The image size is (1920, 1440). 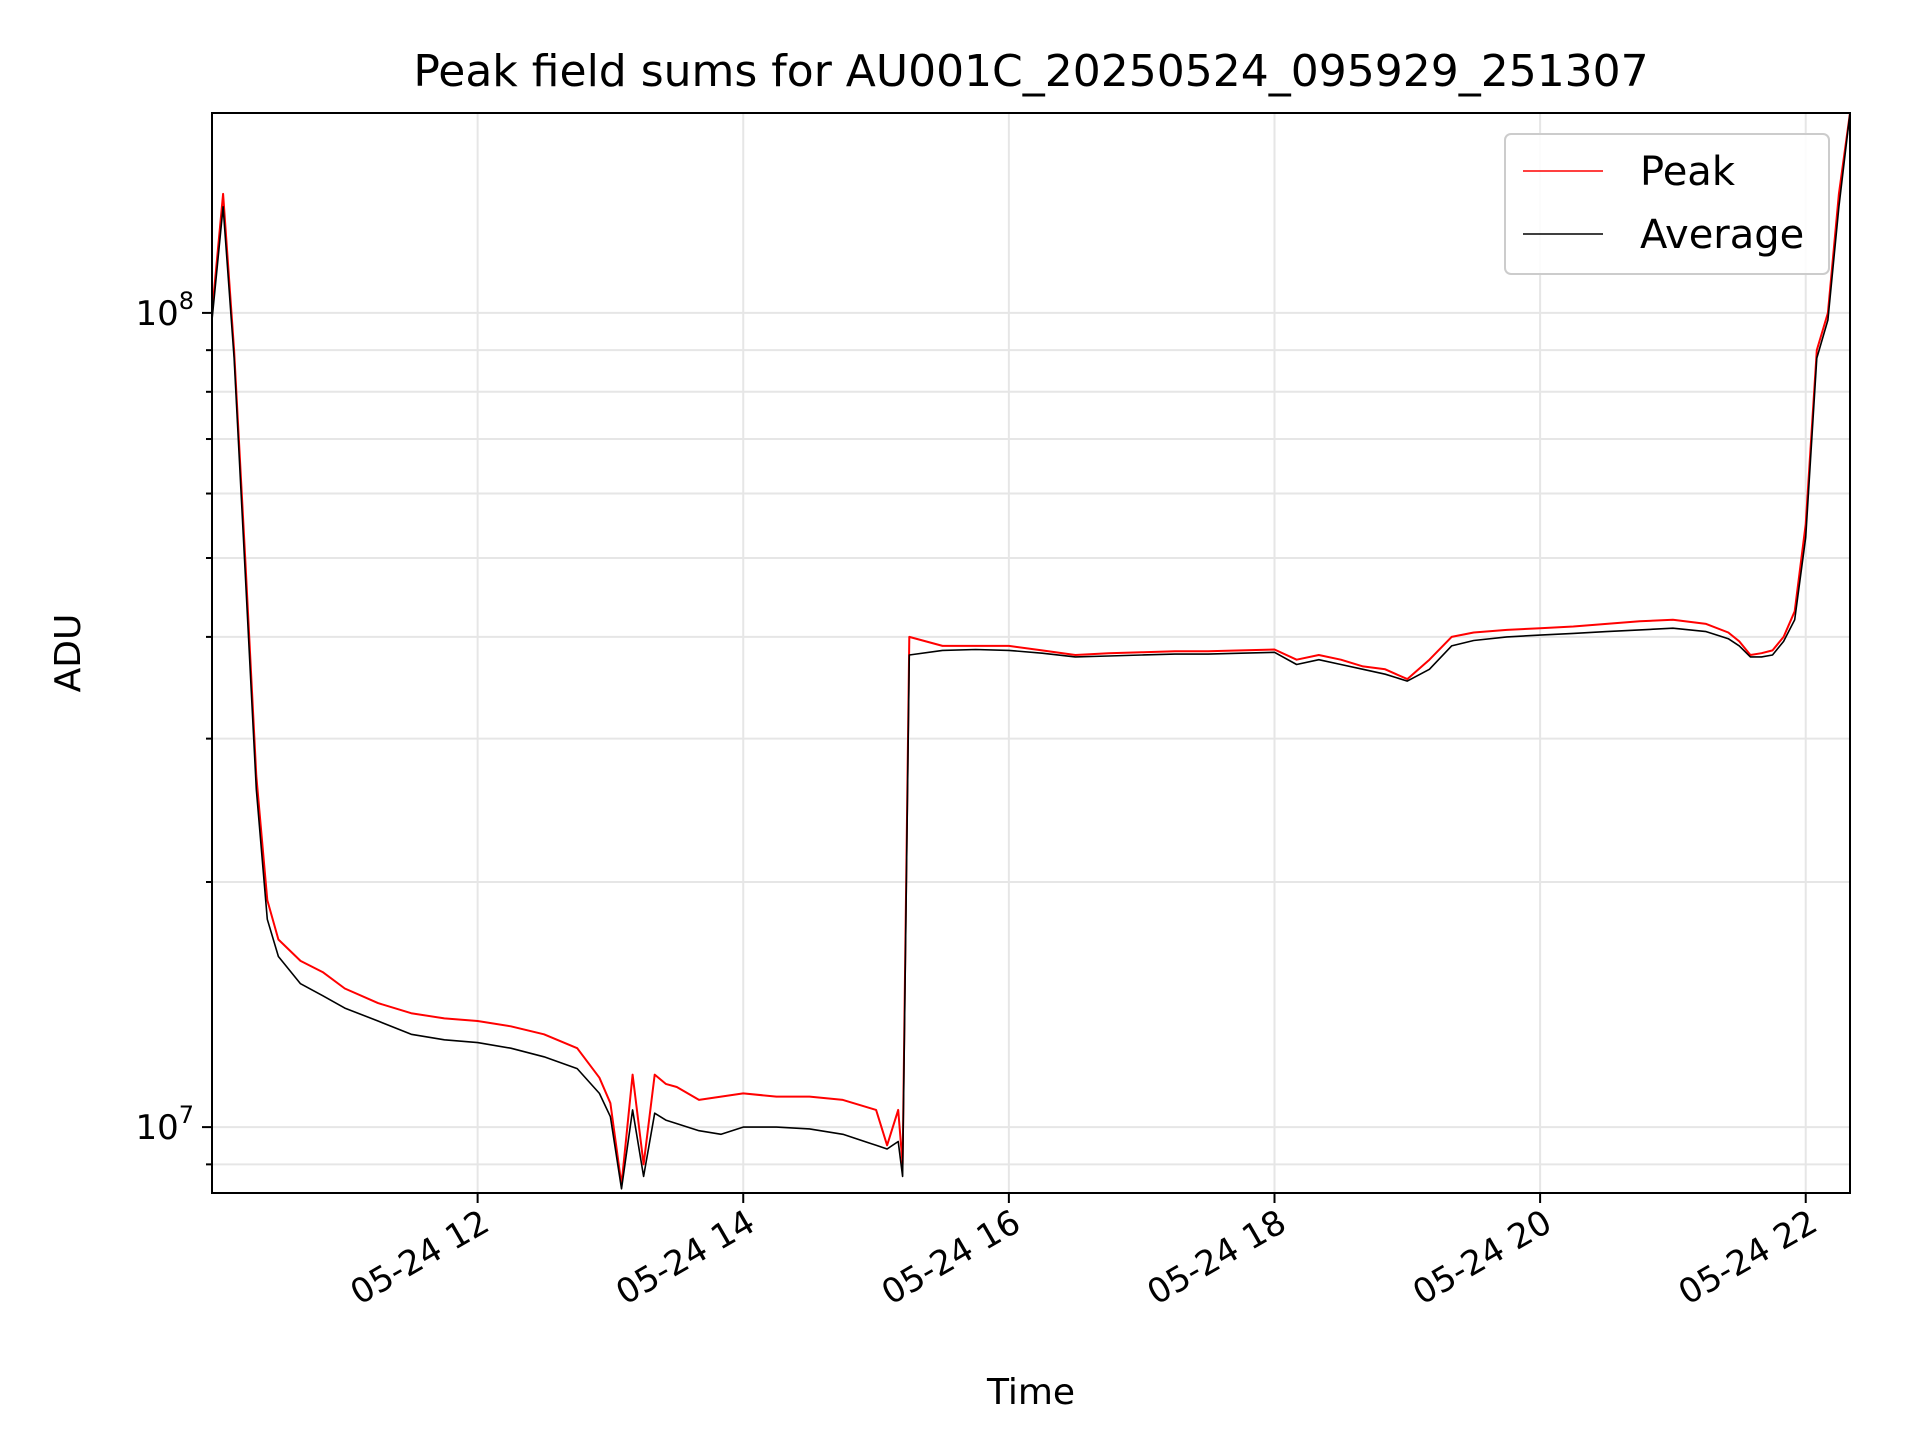 What do you see at coordinates (1688, 172) in the screenshot?
I see `legend-label-peak: Peak` at bounding box center [1688, 172].